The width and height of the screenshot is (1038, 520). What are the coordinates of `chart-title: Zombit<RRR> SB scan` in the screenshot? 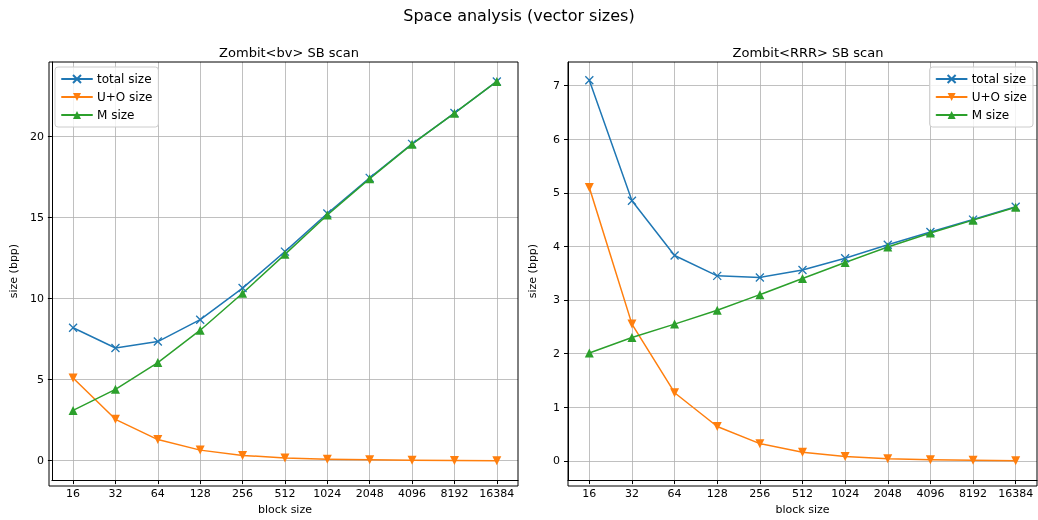 It's located at (808, 52).